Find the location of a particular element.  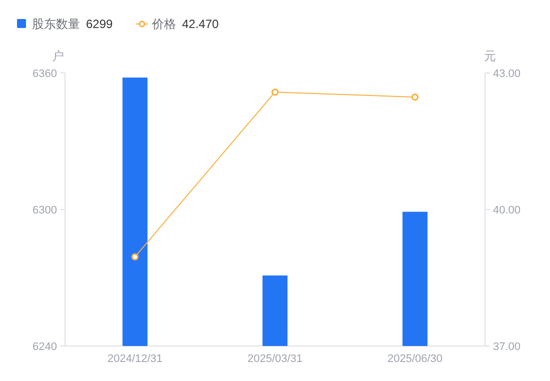

text: 42.470 is located at coordinates (201, 24).